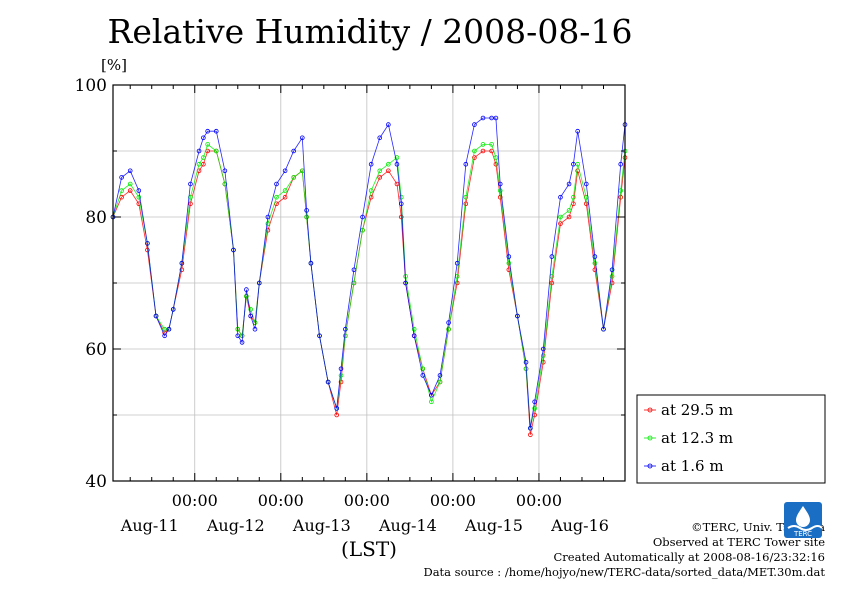 This screenshot has height=595, width=842. Describe the element at coordinates (96, 482) in the screenshot. I see `y-tick-label: 40` at that location.